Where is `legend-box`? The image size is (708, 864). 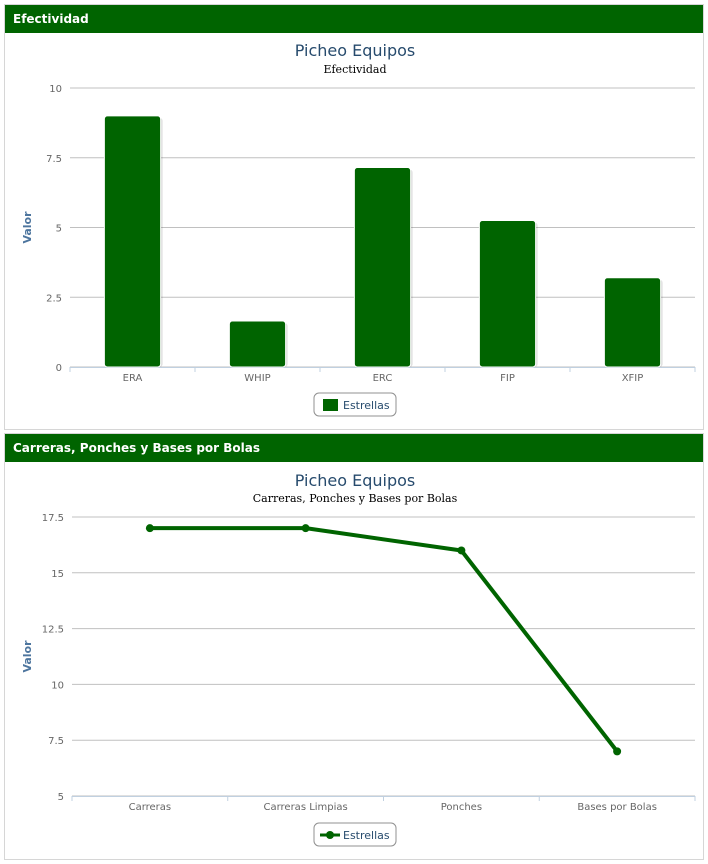 legend-box is located at coordinates (355, 834).